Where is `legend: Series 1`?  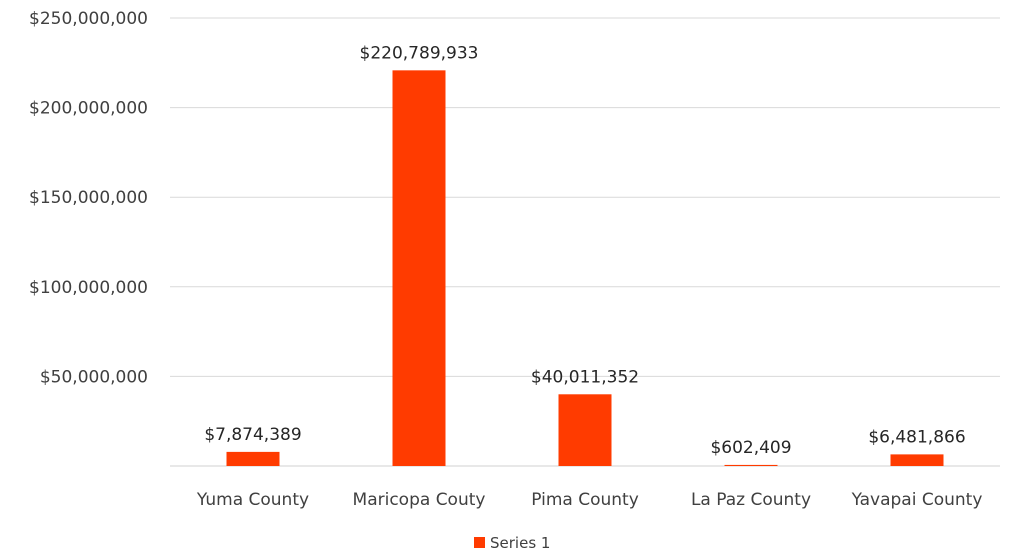
legend: Series 1 is located at coordinates (512, 543).